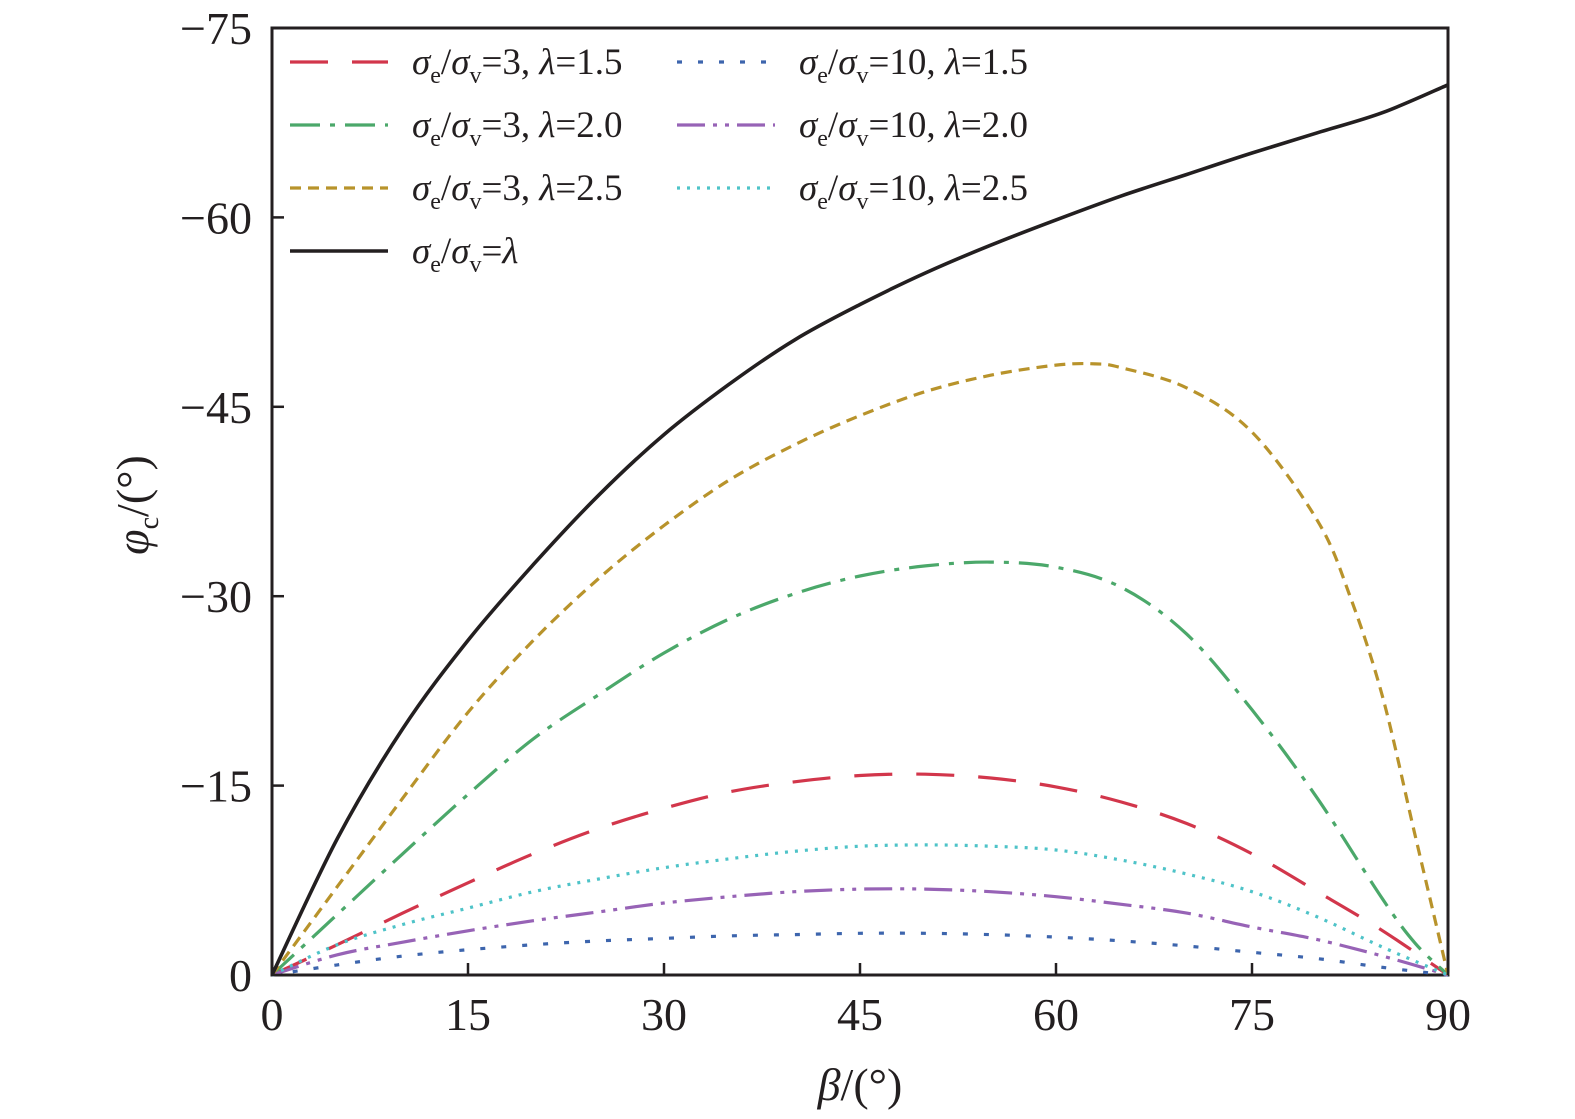 Image resolution: width=1575 pixels, height=1119 pixels. Describe the element at coordinates (913, 191) in the screenshot. I see `legend-label-5: σe/σv=10, λ=2.5` at that location.